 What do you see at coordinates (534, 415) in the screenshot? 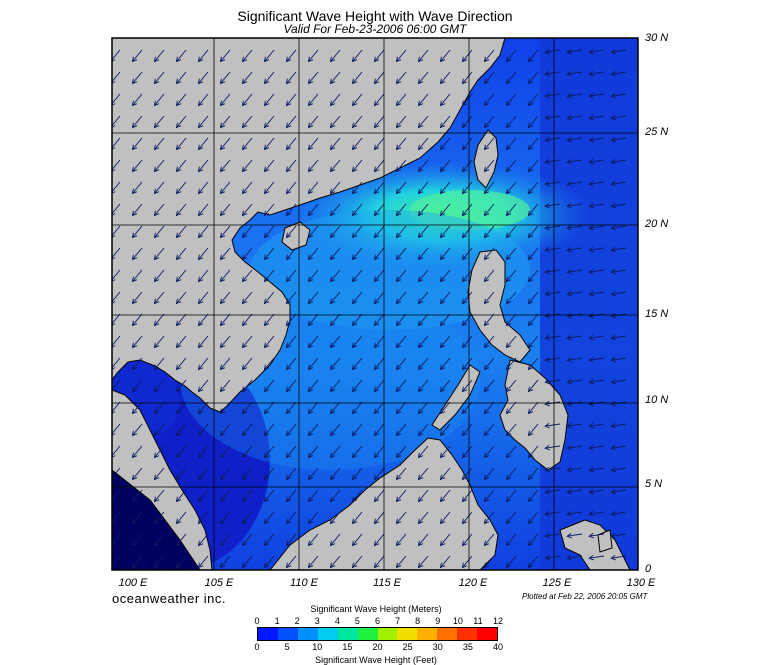
I see `philippines-south-land` at bounding box center [534, 415].